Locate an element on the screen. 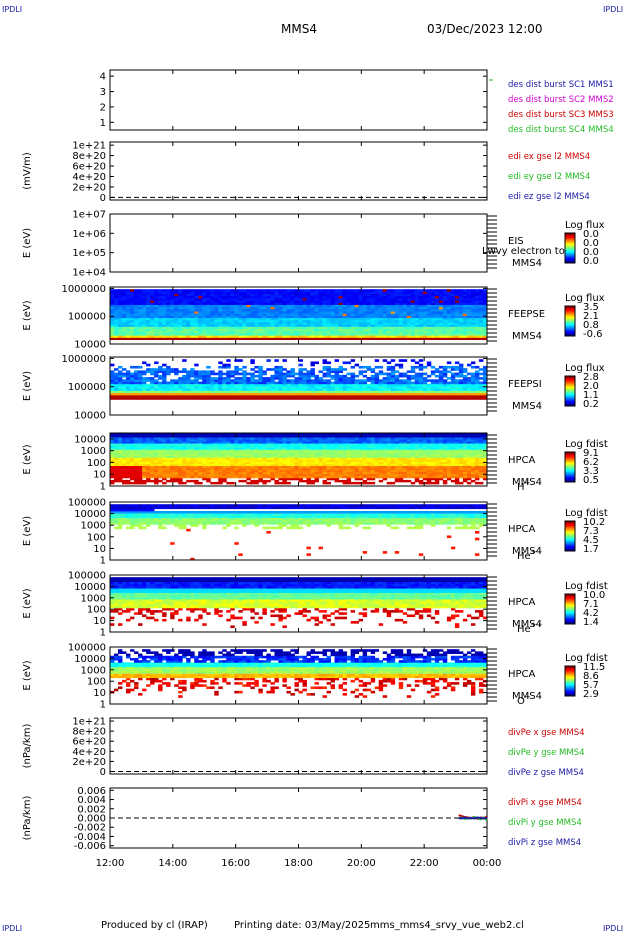  y-tick-label: 6e+20 is located at coordinates (89, 167).